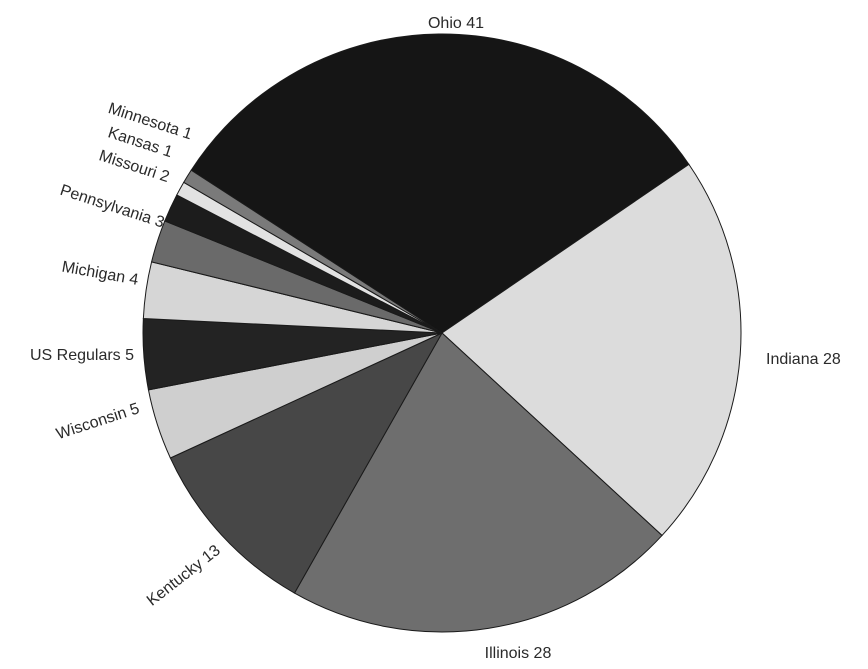 This screenshot has width=868, height=669. Describe the element at coordinates (456, 23) in the screenshot. I see `slice-label-ohio: Ohio 41` at that location.